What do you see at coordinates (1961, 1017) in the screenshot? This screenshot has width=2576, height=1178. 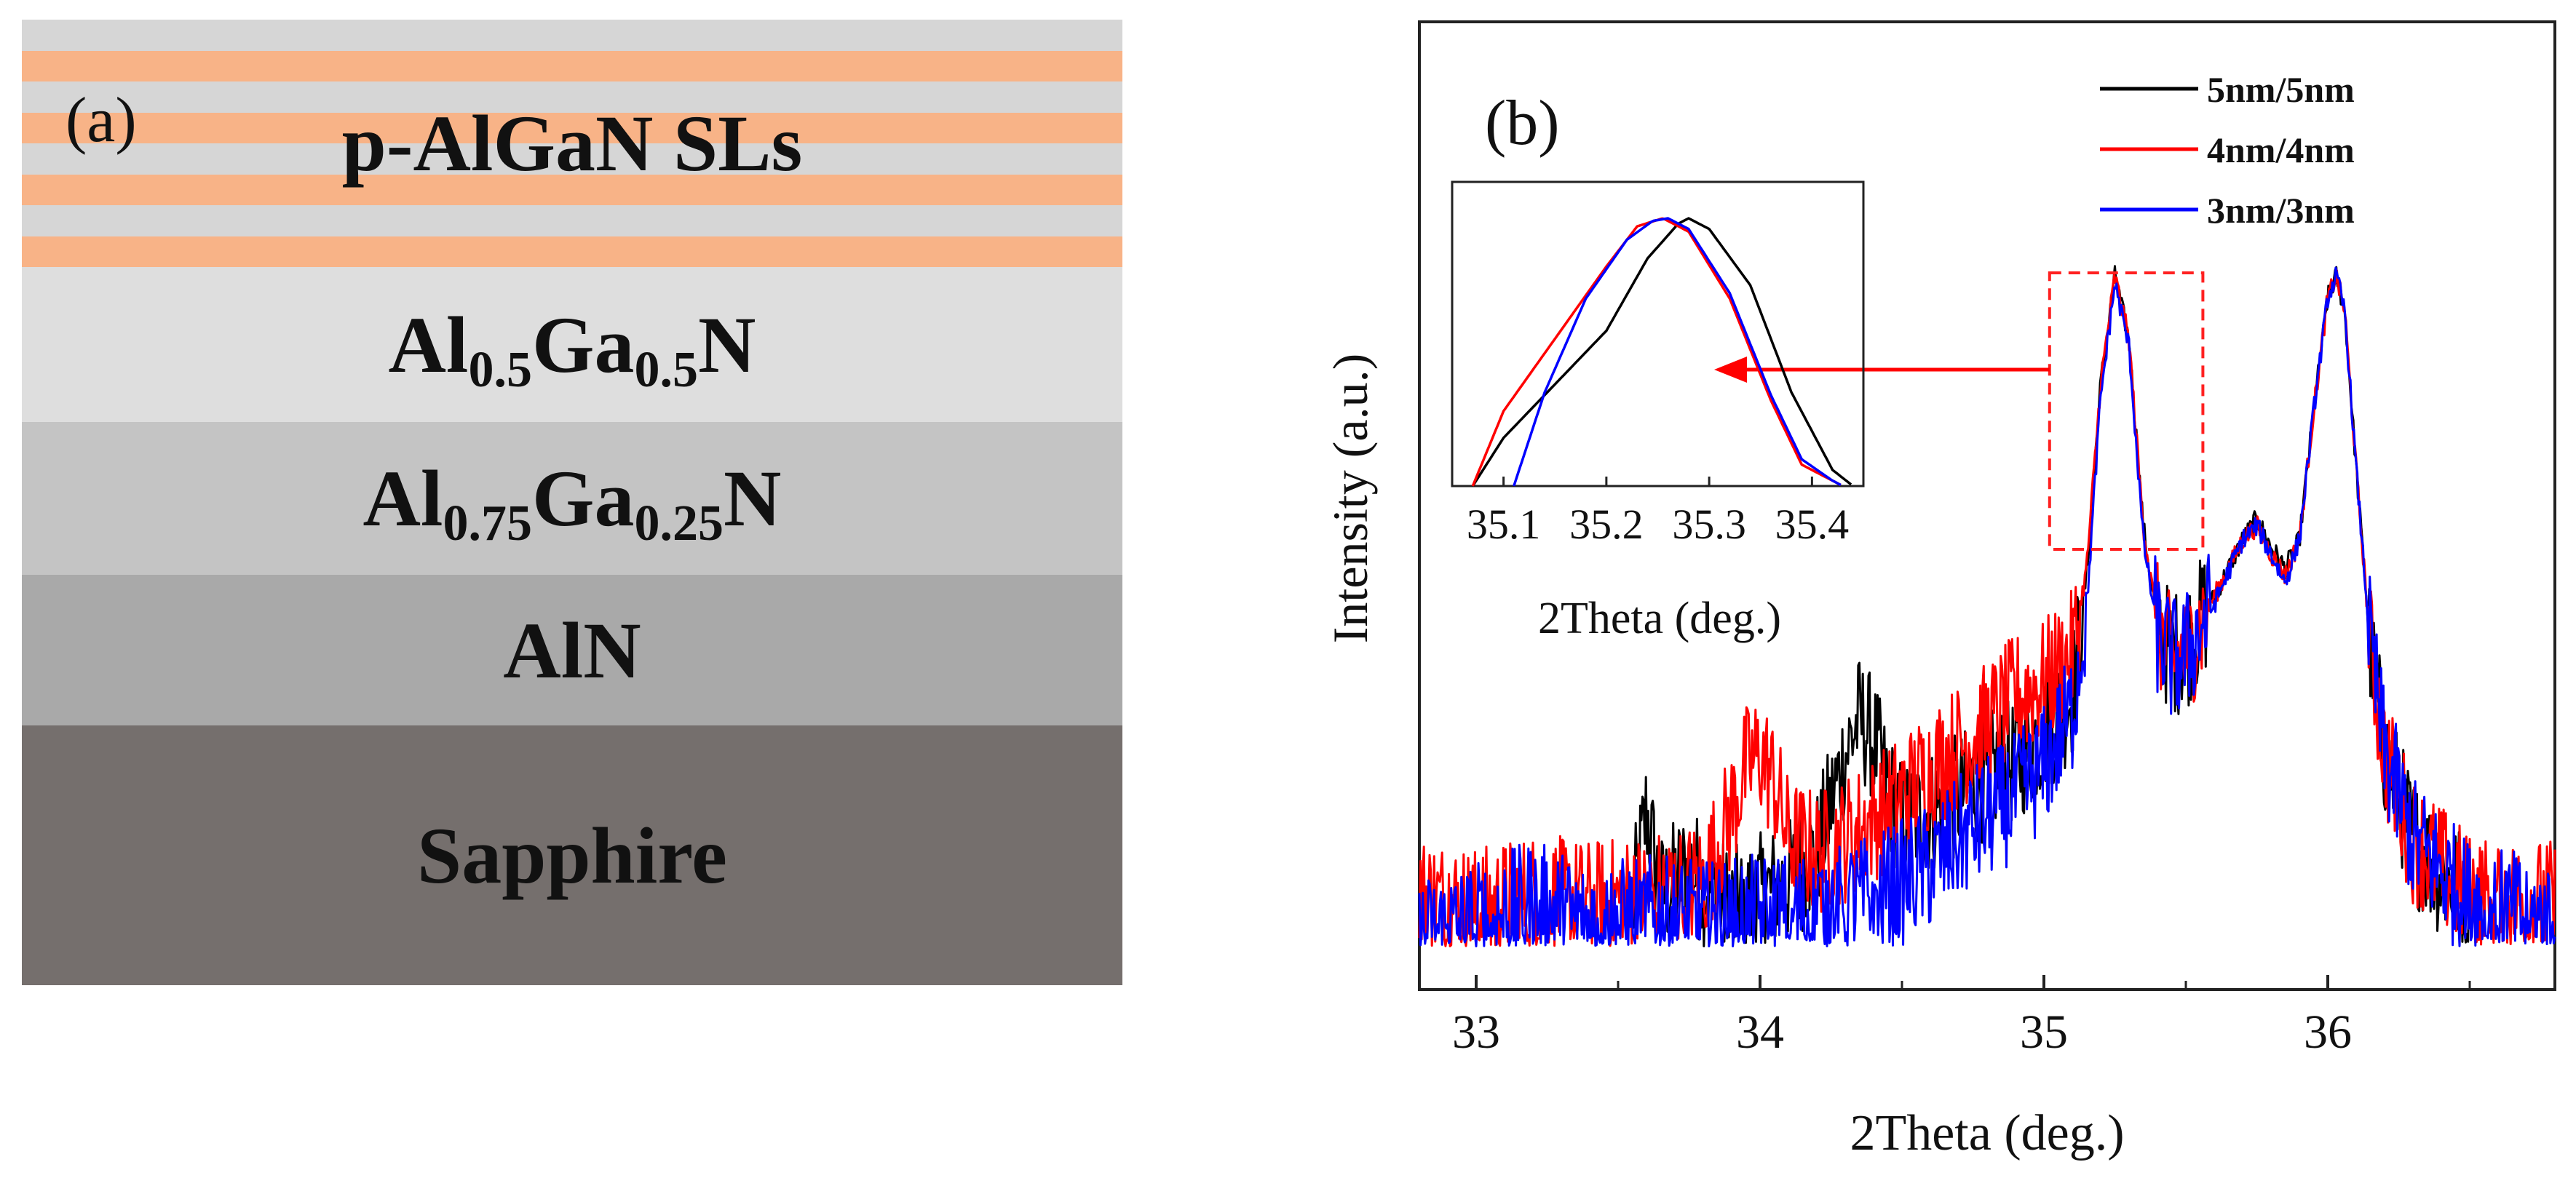 I see `x-axis-ticks: 33 34 35 36` at bounding box center [1961, 1017].